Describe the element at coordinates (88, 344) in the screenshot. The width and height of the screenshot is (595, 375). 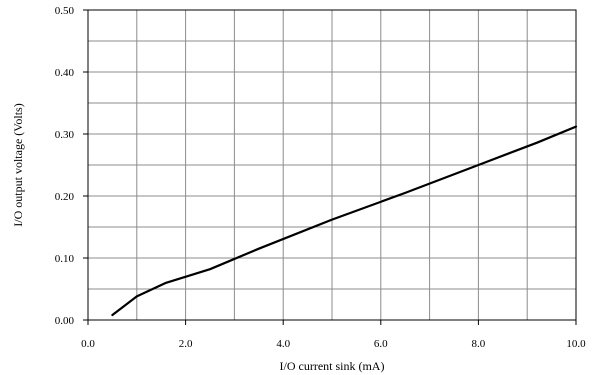
I see `x-tick-label: 0.0` at that location.